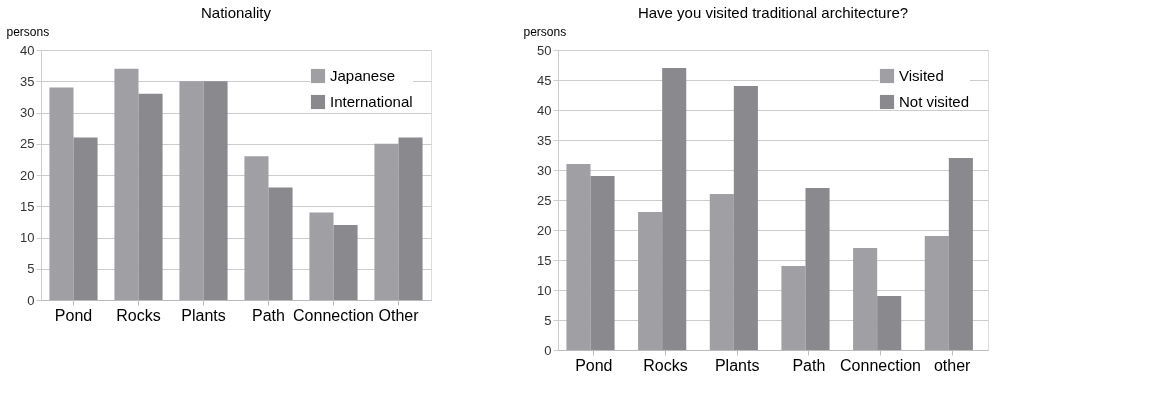  Describe the element at coordinates (544, 50) in the screenshot. I see `y-tick-label: 50` at that location.